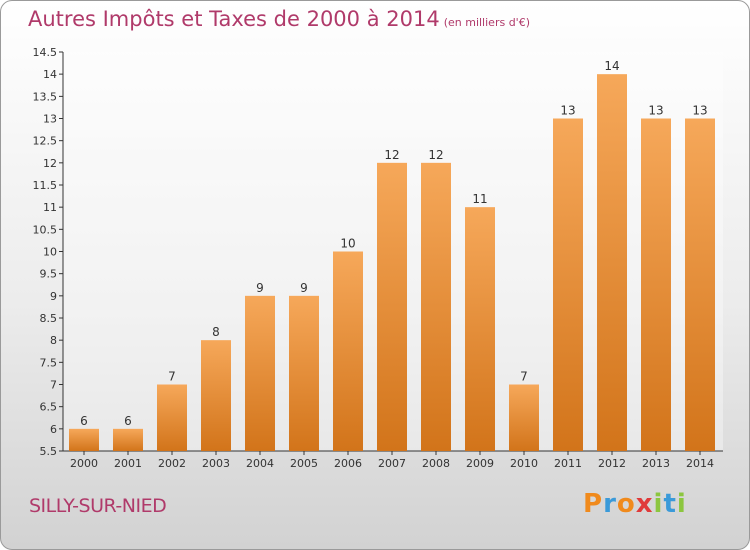 This screenshot has height=550, width=750. What do you see at coordinates (234, 19) in the screenshot?
I see `chart-title-text: Autres Impôts et Taxes de 2000 à 2014` at bounding box center [234, 19].